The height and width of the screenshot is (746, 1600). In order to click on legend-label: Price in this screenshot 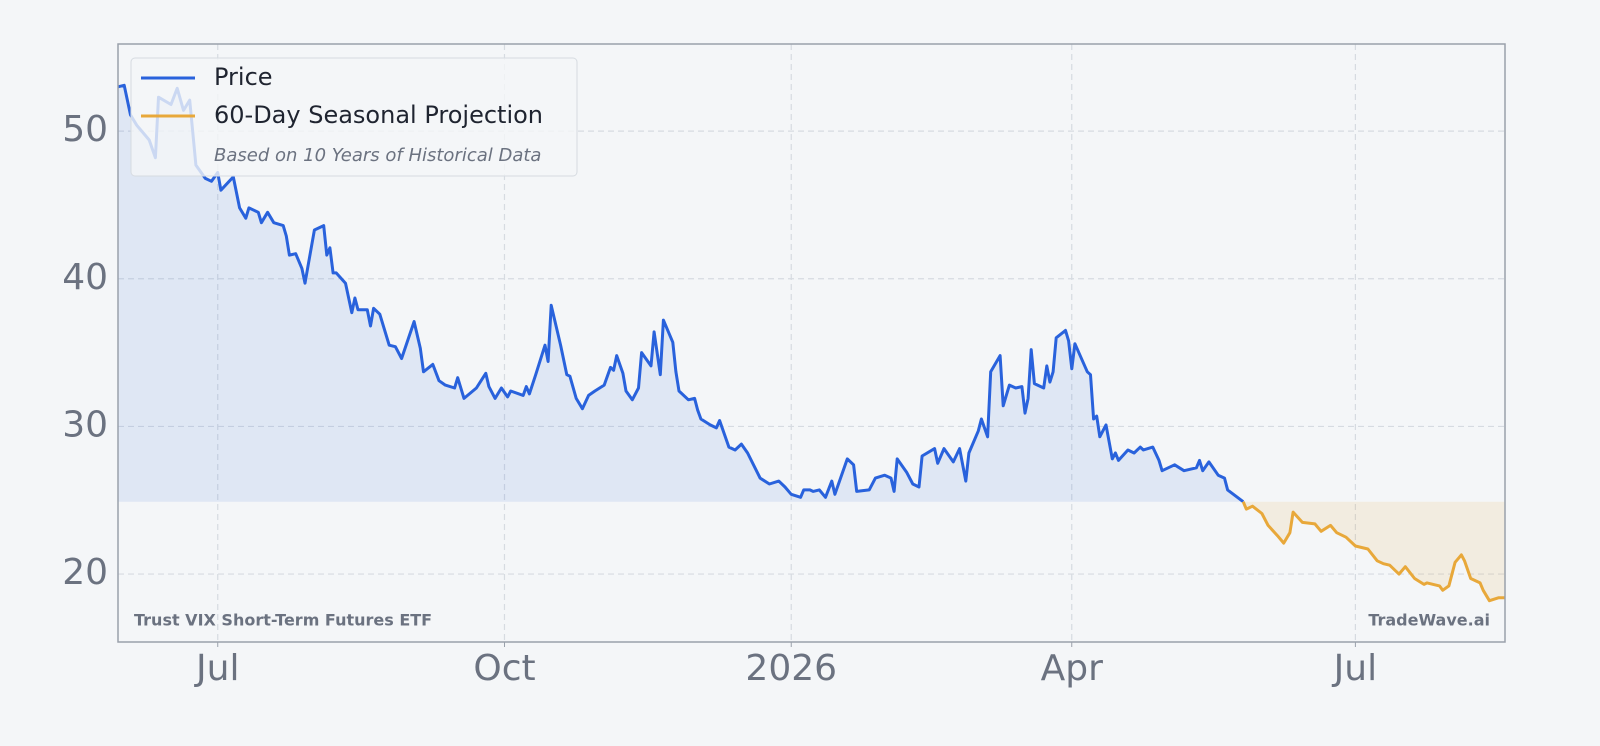, I will do `click(243, 77)`.